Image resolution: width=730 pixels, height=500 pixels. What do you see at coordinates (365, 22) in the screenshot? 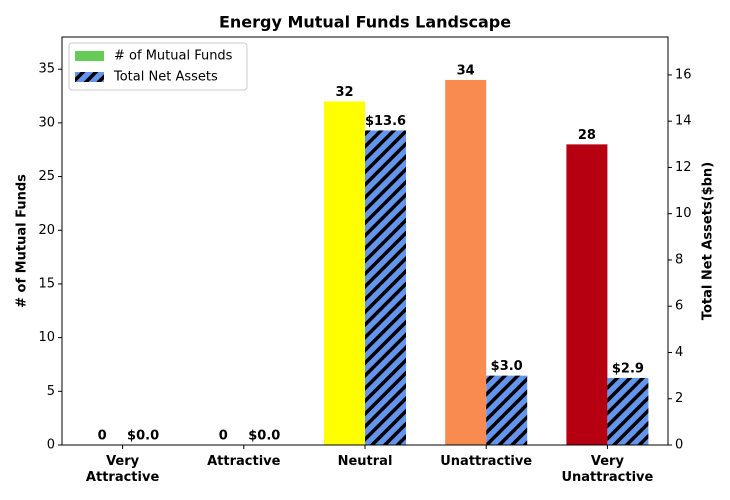
I see `chart-title: Energy Mutual Funds Landscape` at bounding box center [365, 22].